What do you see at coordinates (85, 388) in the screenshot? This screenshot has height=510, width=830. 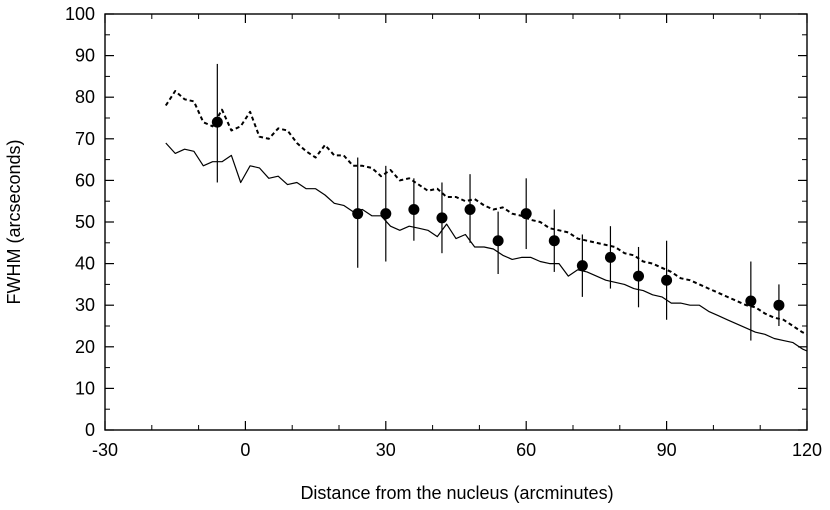 I see `y-tick-label: 10` at bounding box center [85, 388].